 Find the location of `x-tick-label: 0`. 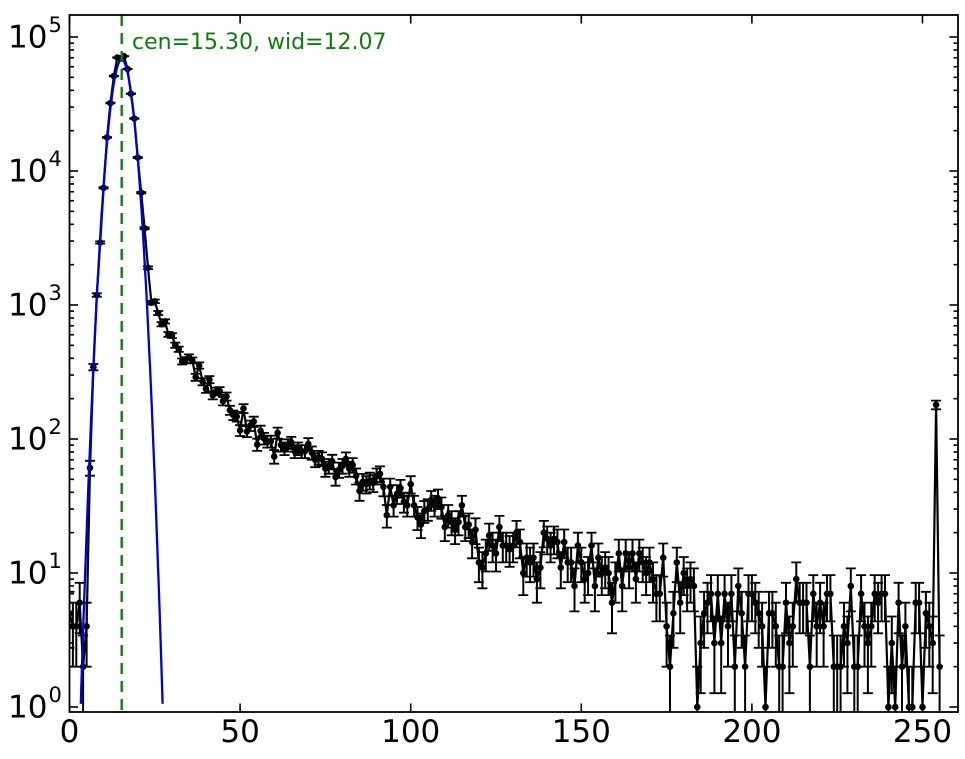

x-tick-label: 0 is located at coordinates (70, 732).